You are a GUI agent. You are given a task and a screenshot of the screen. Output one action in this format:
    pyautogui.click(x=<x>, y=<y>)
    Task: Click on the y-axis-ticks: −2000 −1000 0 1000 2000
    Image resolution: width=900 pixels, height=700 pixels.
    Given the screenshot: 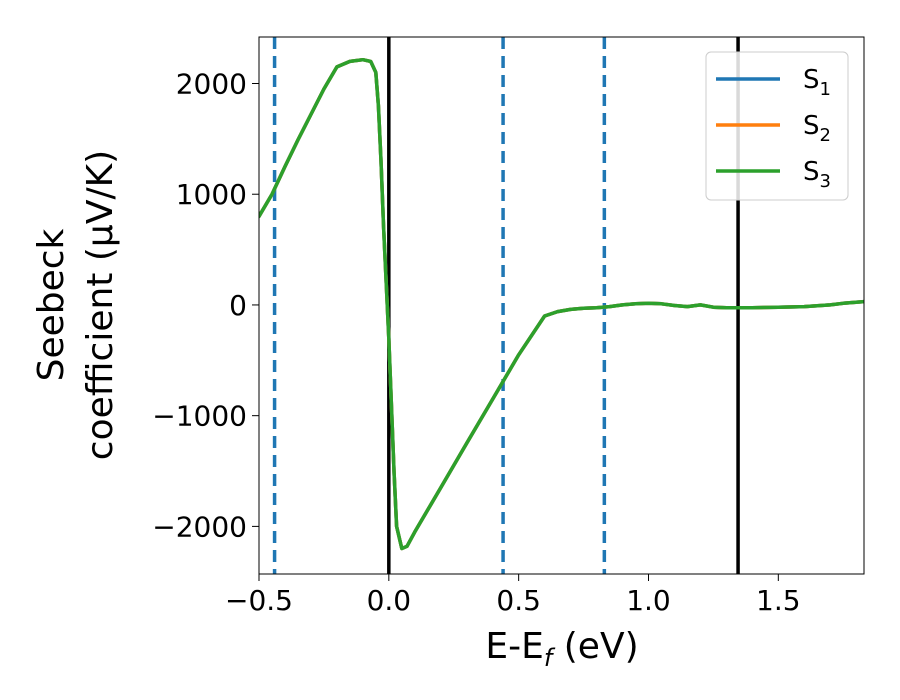 What is the action you would take?
    pyautogui.click(x=205, y=305)
    